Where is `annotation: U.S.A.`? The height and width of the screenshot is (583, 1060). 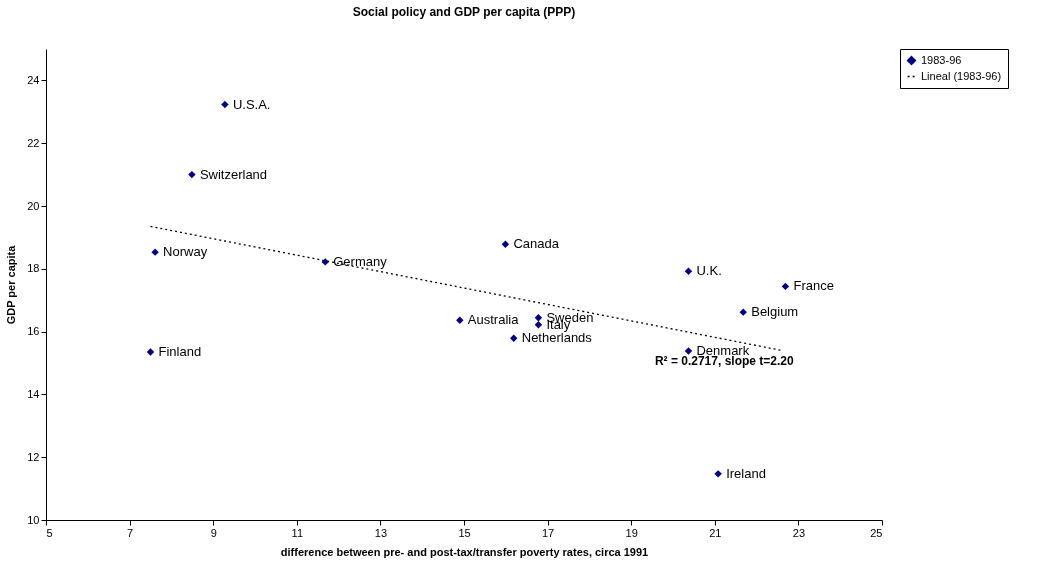
annotation: U.S.A. is located at coordinates (251, 104).